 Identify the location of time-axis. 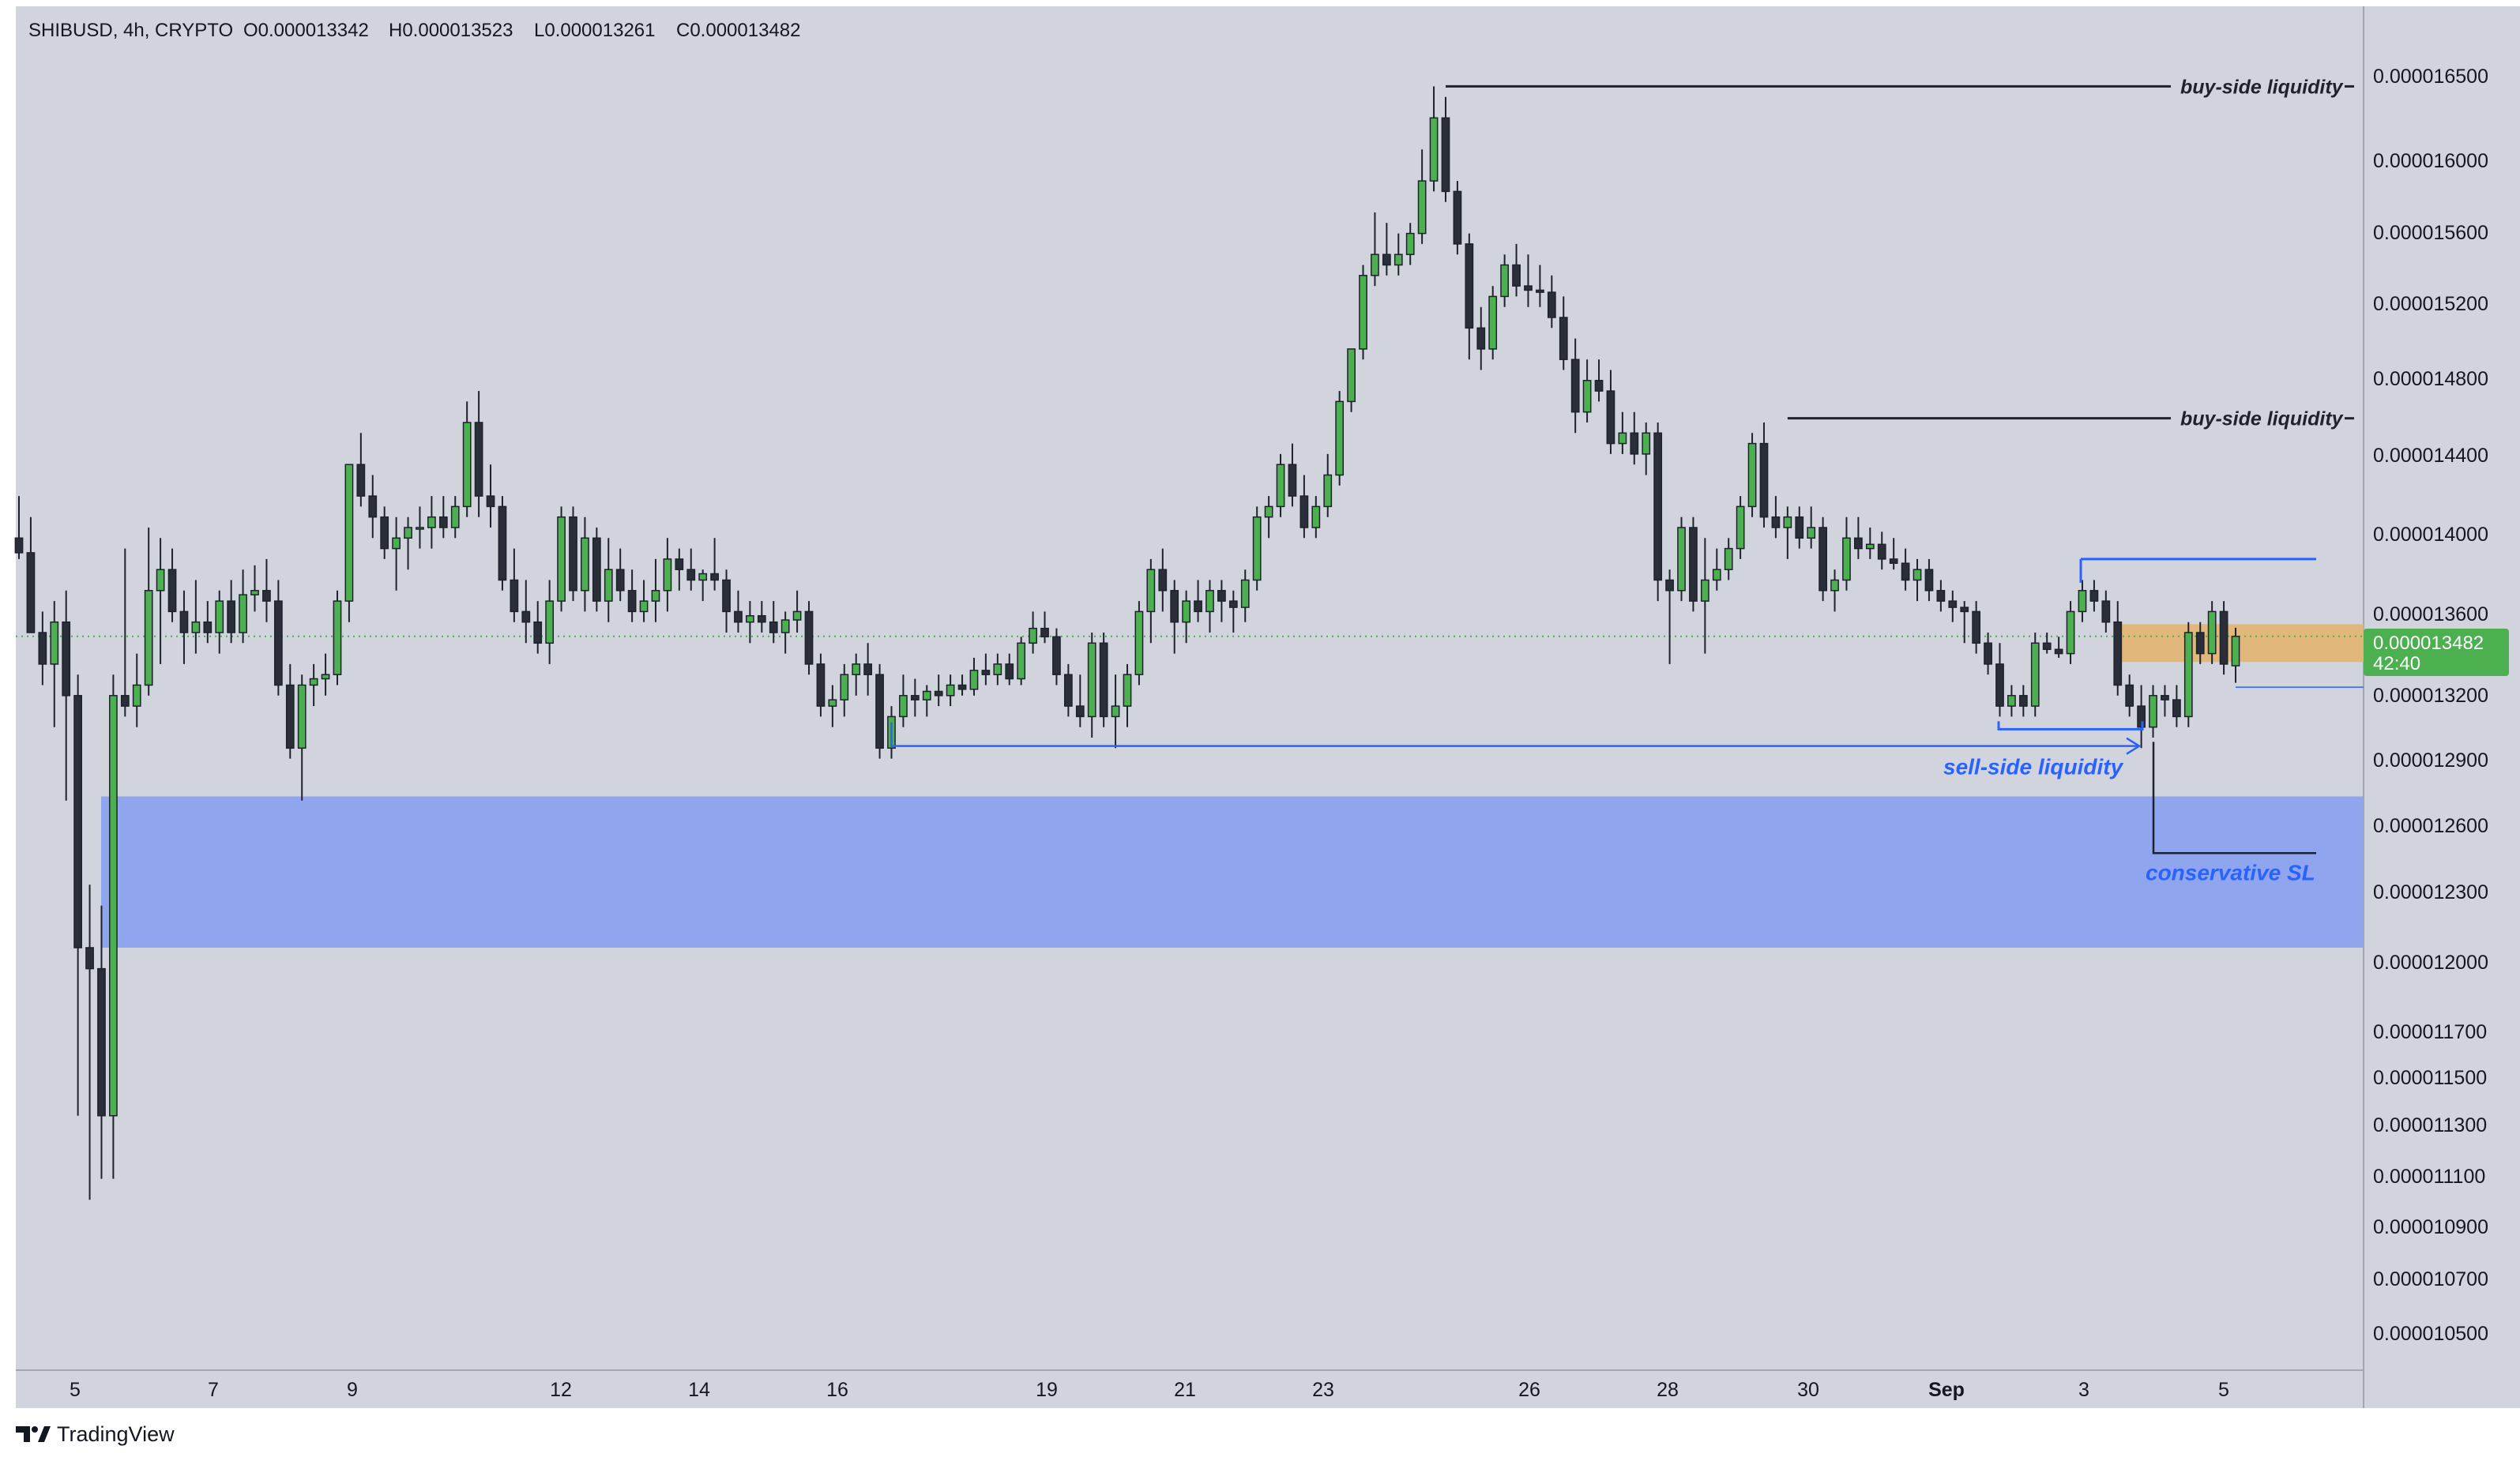
(1190, 1389).